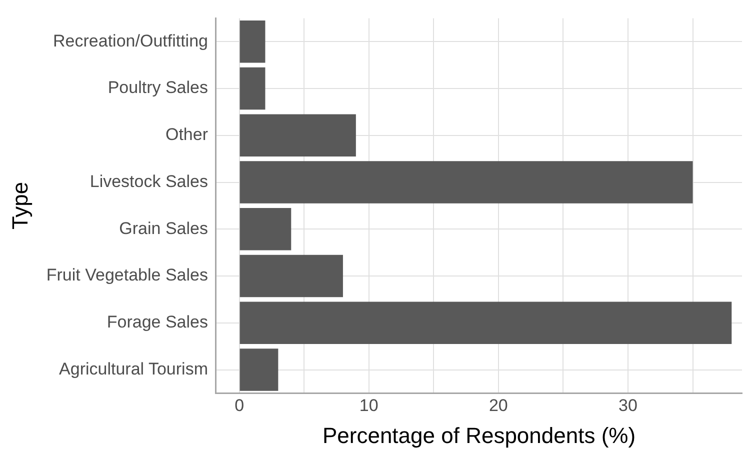 Image resolution: width=744 pixels, height=456 pixels. Describe the element at coordinates (157, 322) in the screenshot. I see `y-tick-label: Forage Sales` at that location.